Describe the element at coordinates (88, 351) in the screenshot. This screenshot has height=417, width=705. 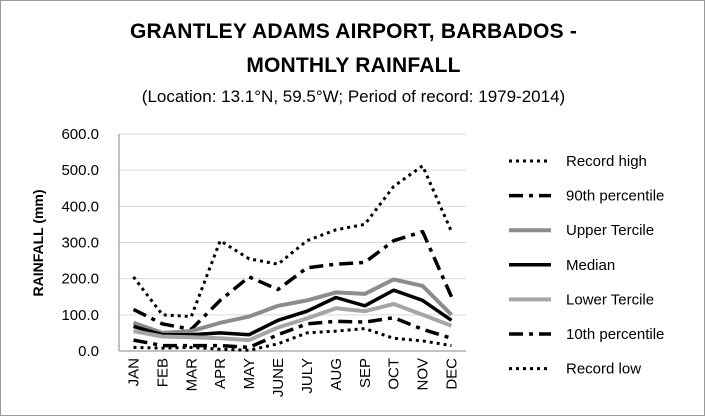
I see `y-tick-label: 0.0` at that location.